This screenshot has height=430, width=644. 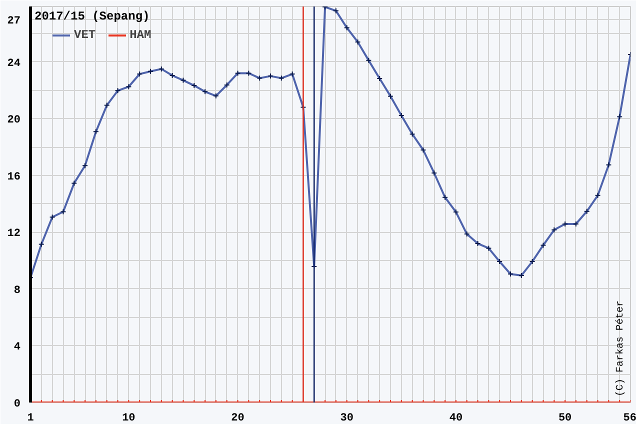 I want to click on x-tick-label: 40, so click(x=456, y=418).